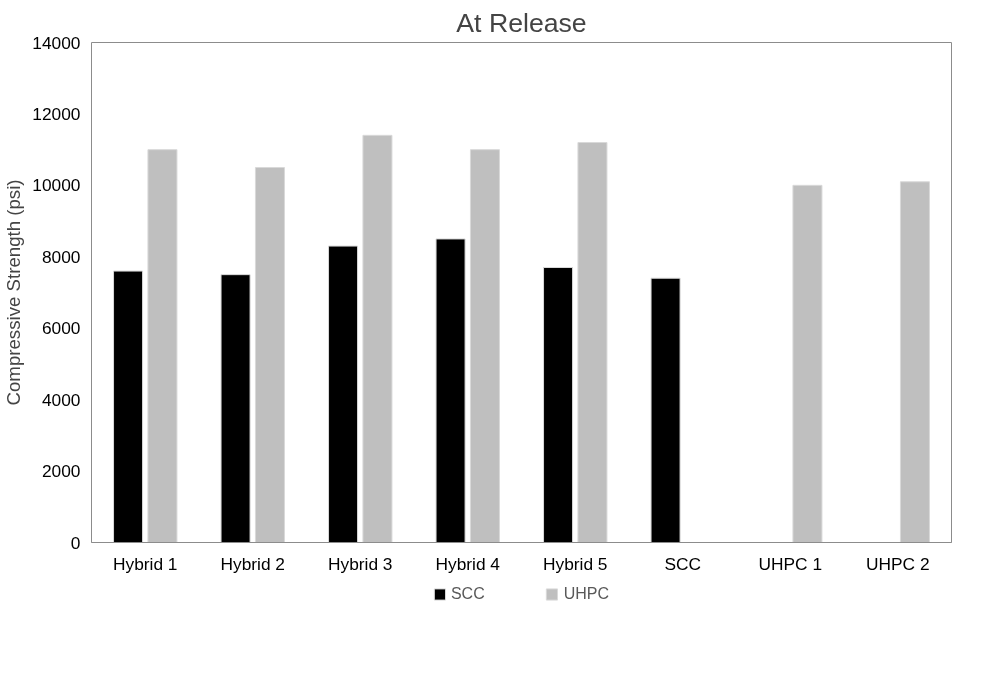 This screenshot has width=1006, height=683. Describe the element at coordinates (360, 563) in the screenshot. I see `x-tick-label: Hybrid 3` at that location.